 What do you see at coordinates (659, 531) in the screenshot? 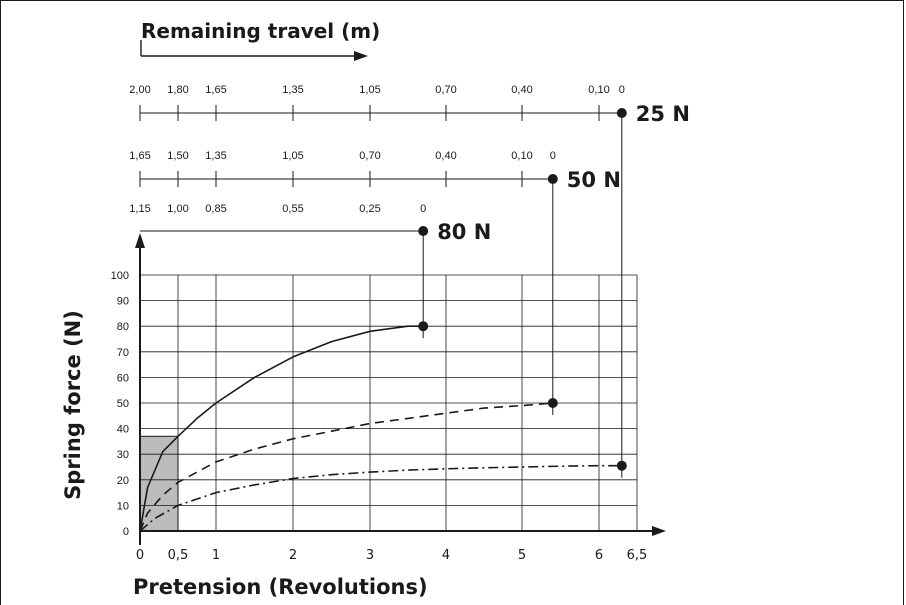
I see `x-axis-arrow` at bounding box center [659, 531].